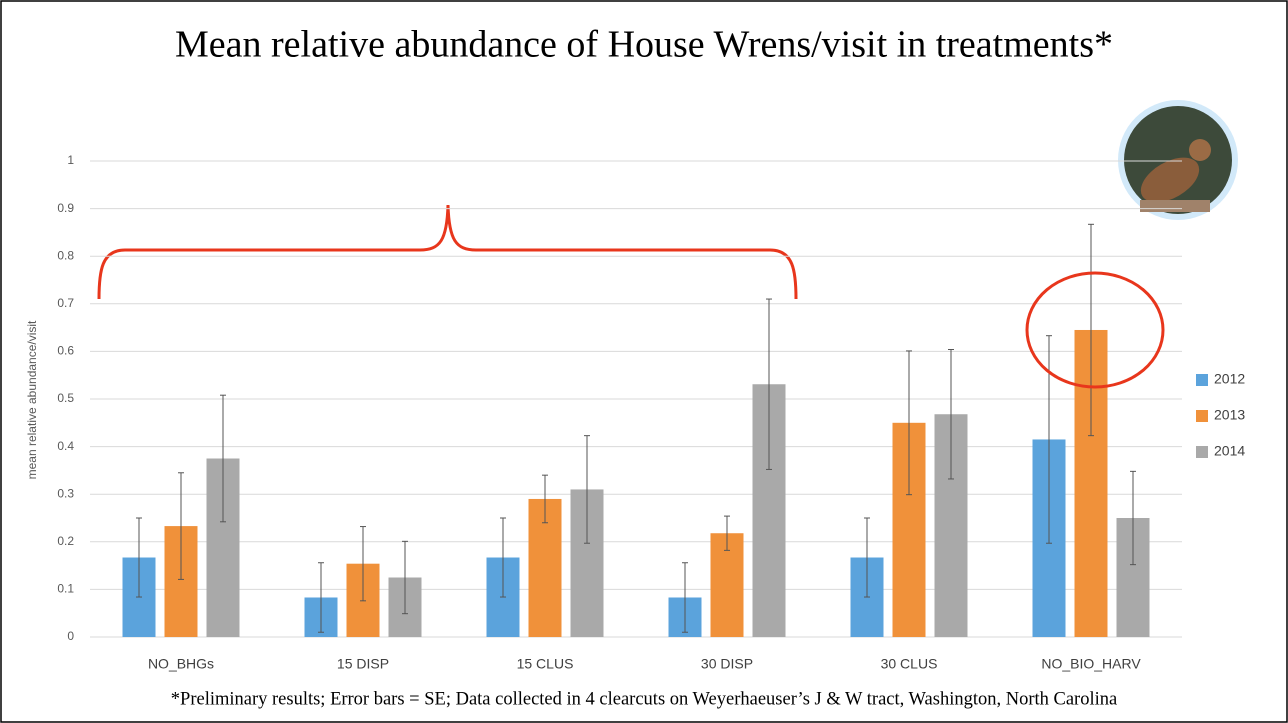 Image resolution: width=1288 pixels, height=723 pixels. Describe the element at coordinates (65, 446) in the screenshot. I see `y-tick-label: 0.4` at that location.